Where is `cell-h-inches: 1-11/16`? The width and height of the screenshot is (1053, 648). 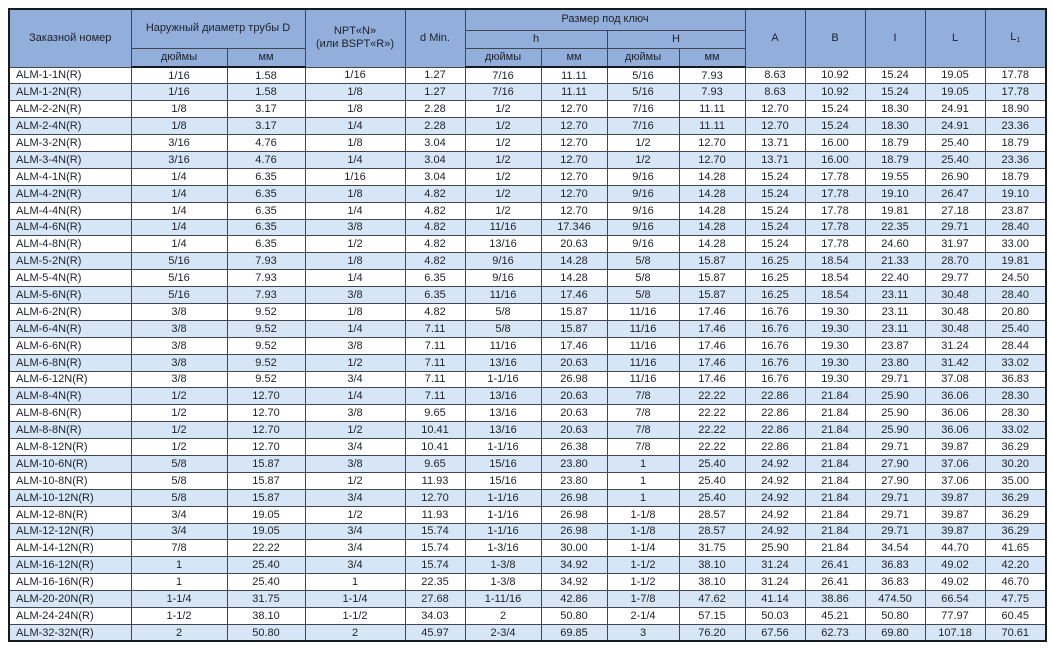 cell-h-inches: 1-11/16 is located at coordinates (503, 599).